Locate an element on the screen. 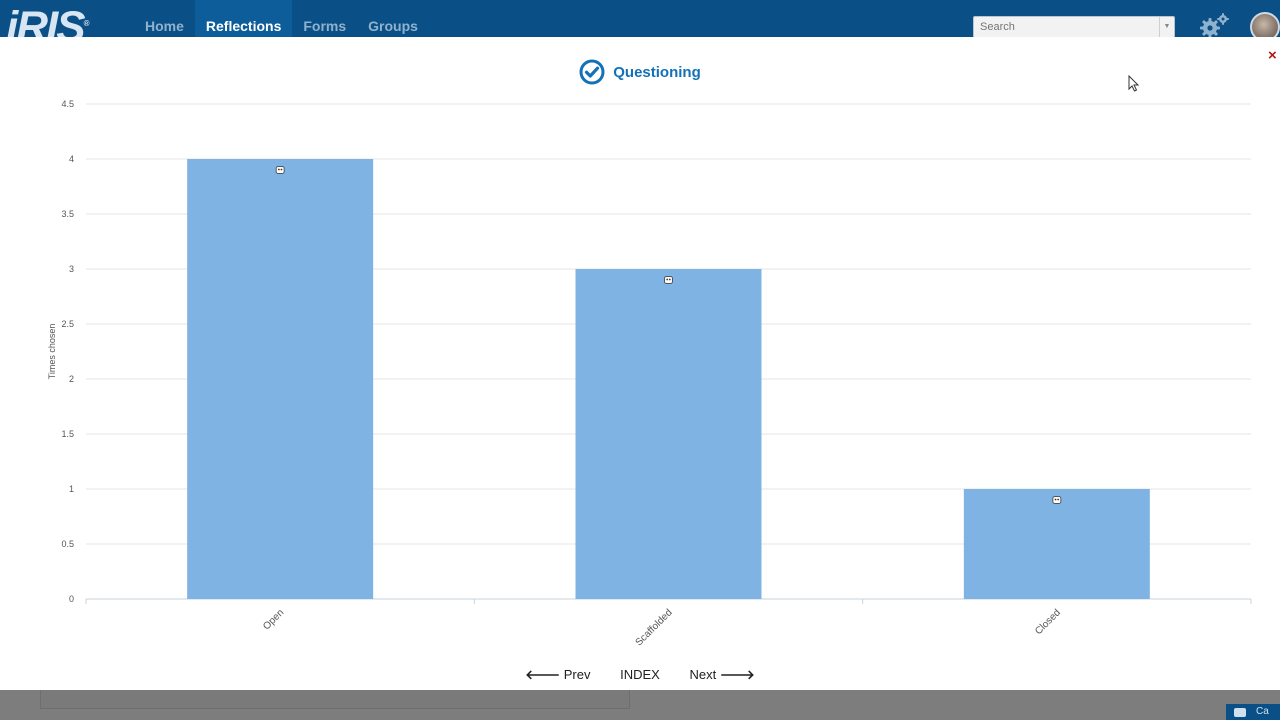  x-tick-label: Open is located at coordinates (273, 619).